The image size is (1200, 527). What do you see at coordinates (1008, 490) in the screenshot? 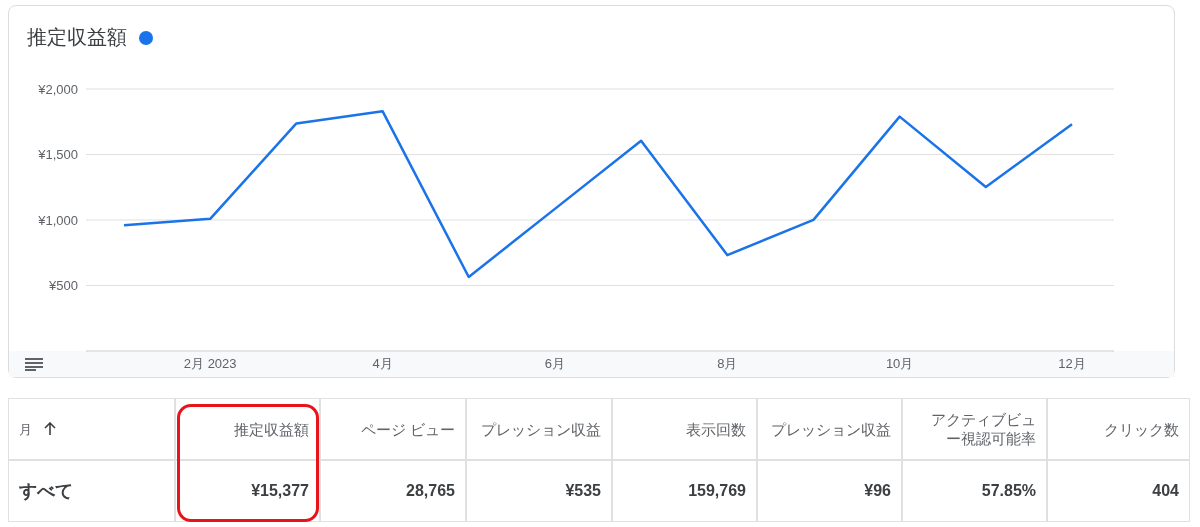
I see `text: 57.85%` at bounding box center [1008, 490].